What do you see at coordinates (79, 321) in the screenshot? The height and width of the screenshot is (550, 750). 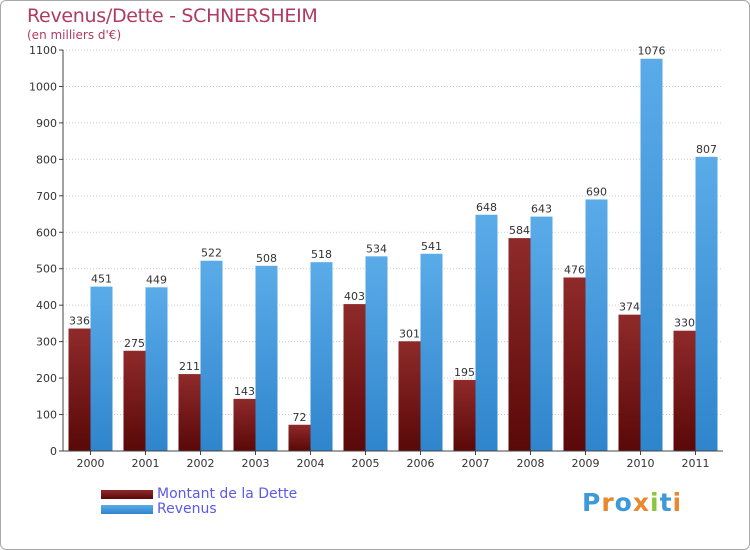 I see `data-label-dette: 336` at bounding box center [79, 321].